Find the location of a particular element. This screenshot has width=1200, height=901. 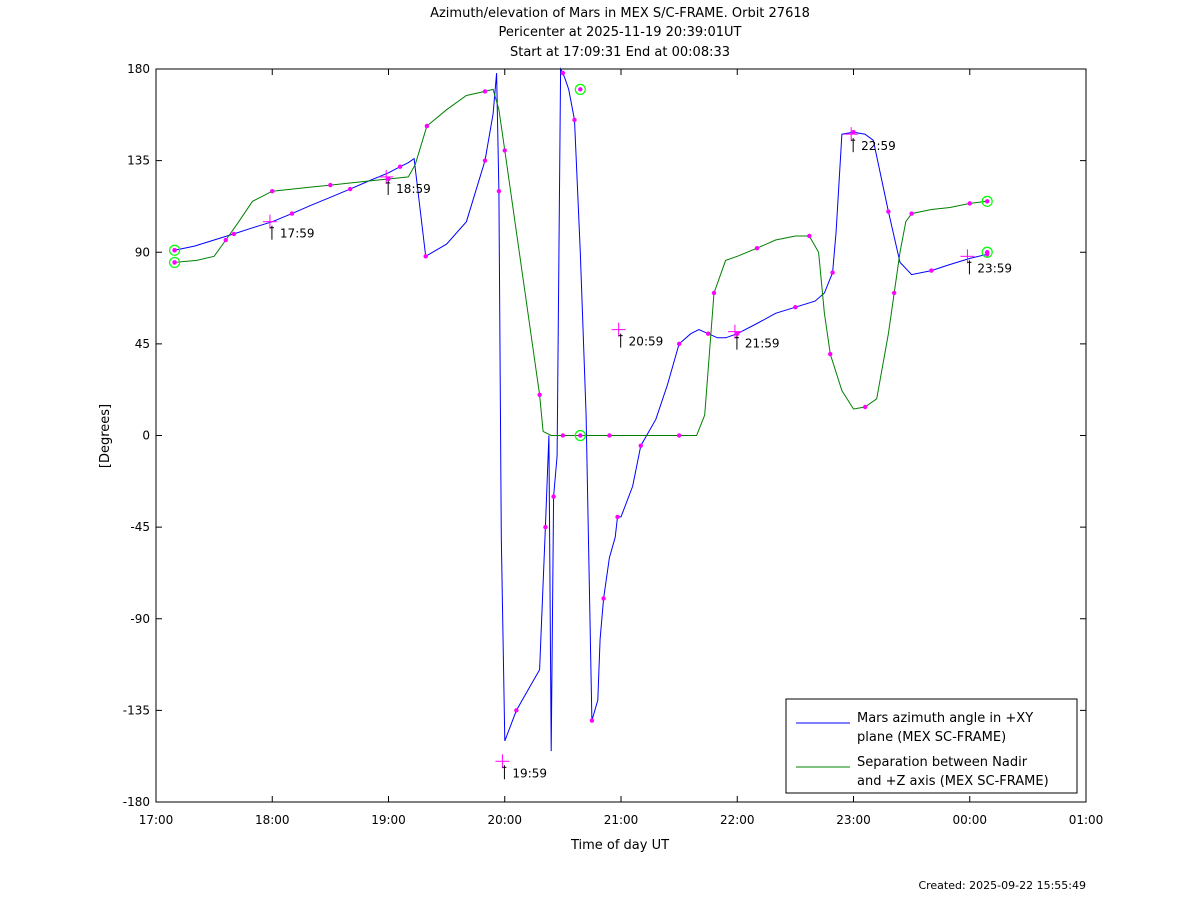

legend-label-separation-2: and +Z axis (MEX SC-FRAME) is located at coordinates (953, 781).